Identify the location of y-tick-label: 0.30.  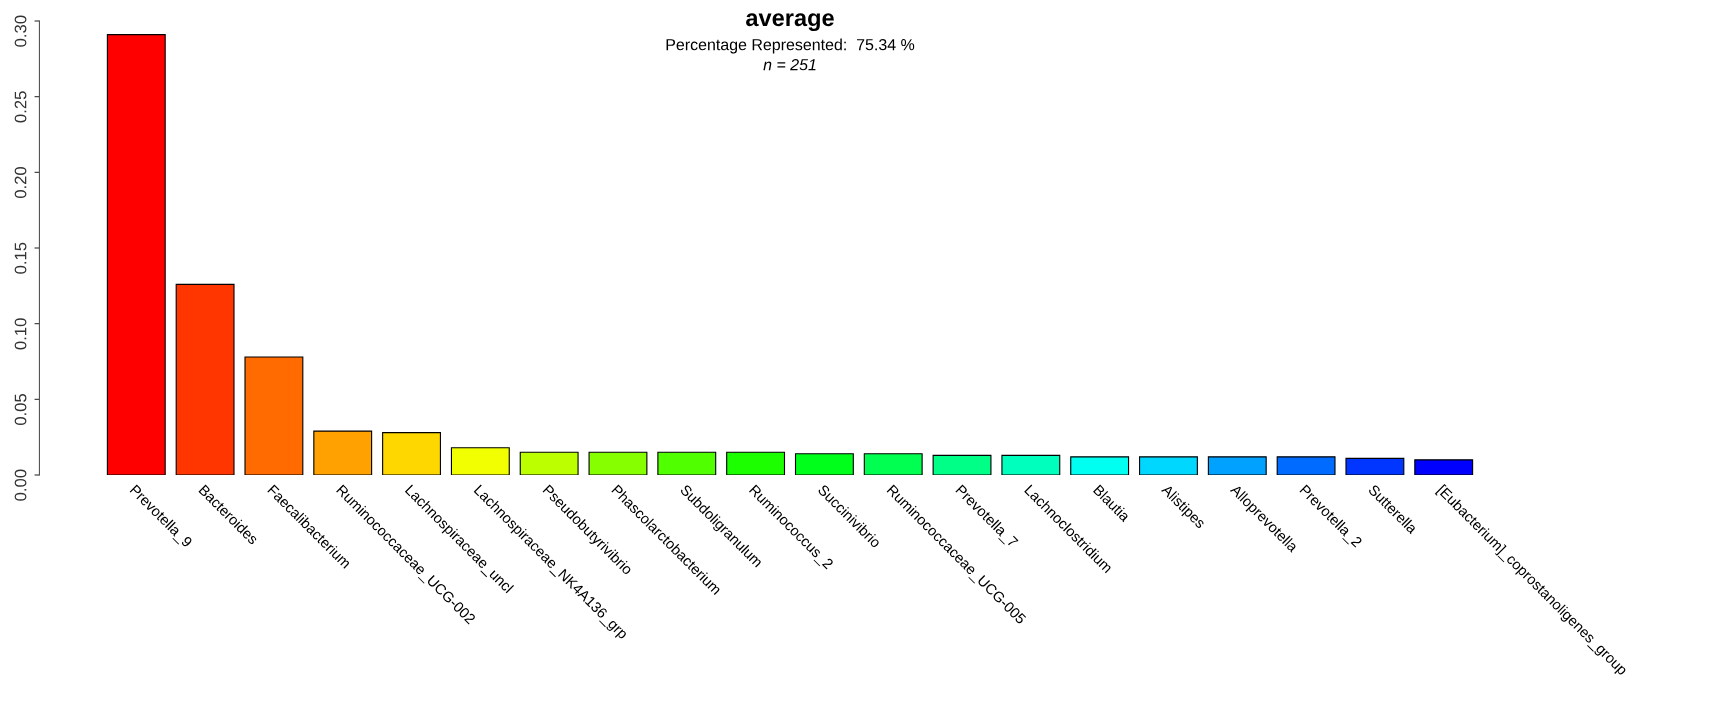
(20, 31).